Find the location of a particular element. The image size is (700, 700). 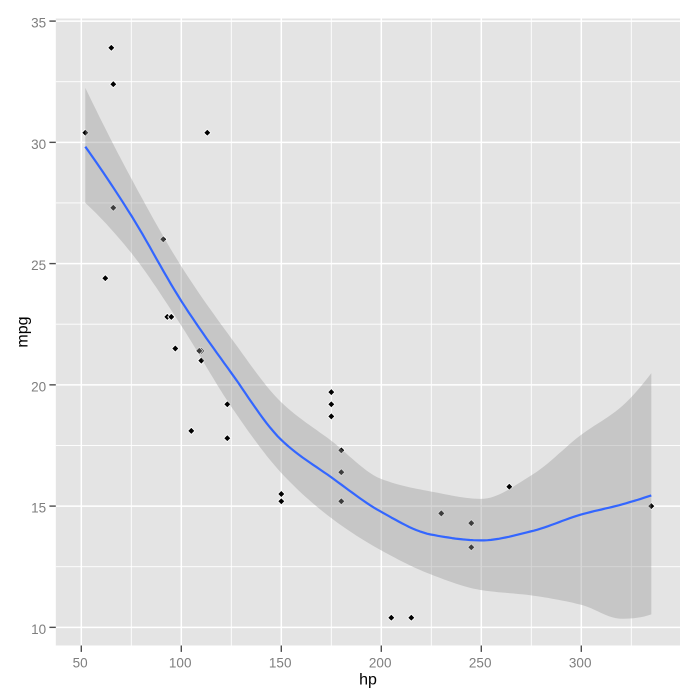

svg-text: 50 is located at coordinates (80, 663).